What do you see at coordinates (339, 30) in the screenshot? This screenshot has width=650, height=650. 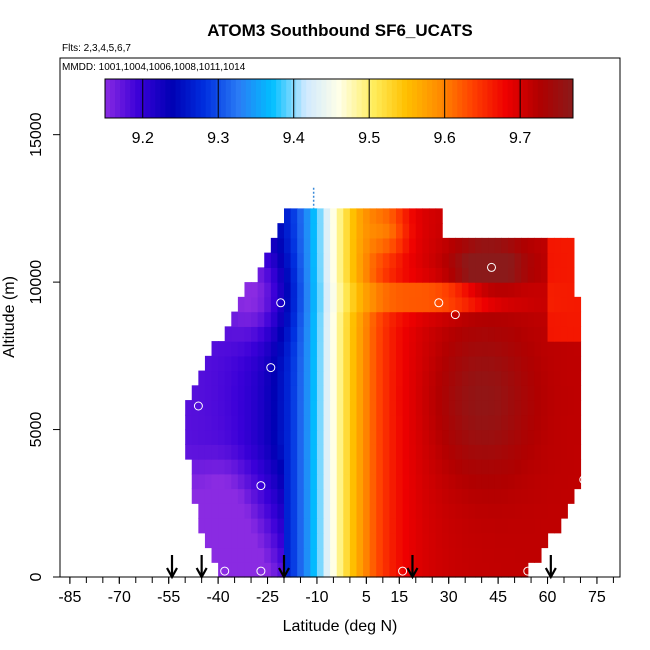 I see `chart-title: ATOM3 Southbound SF6_UCATS` at bounding box center [339, 30].